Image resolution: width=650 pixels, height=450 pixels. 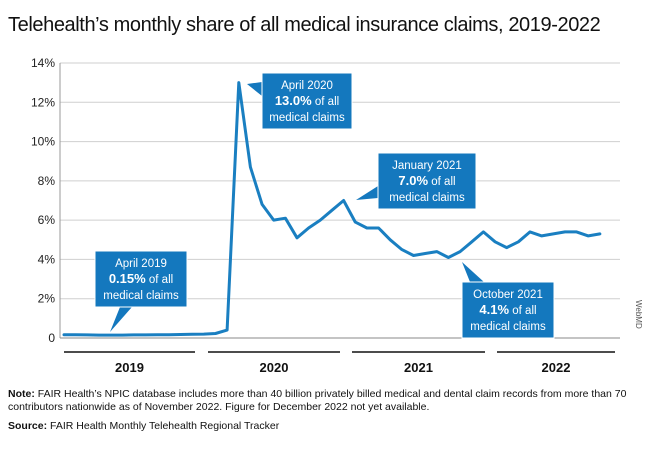 I want to click on callout-value-line: 4.1% of all, so click(x=507, y=309).